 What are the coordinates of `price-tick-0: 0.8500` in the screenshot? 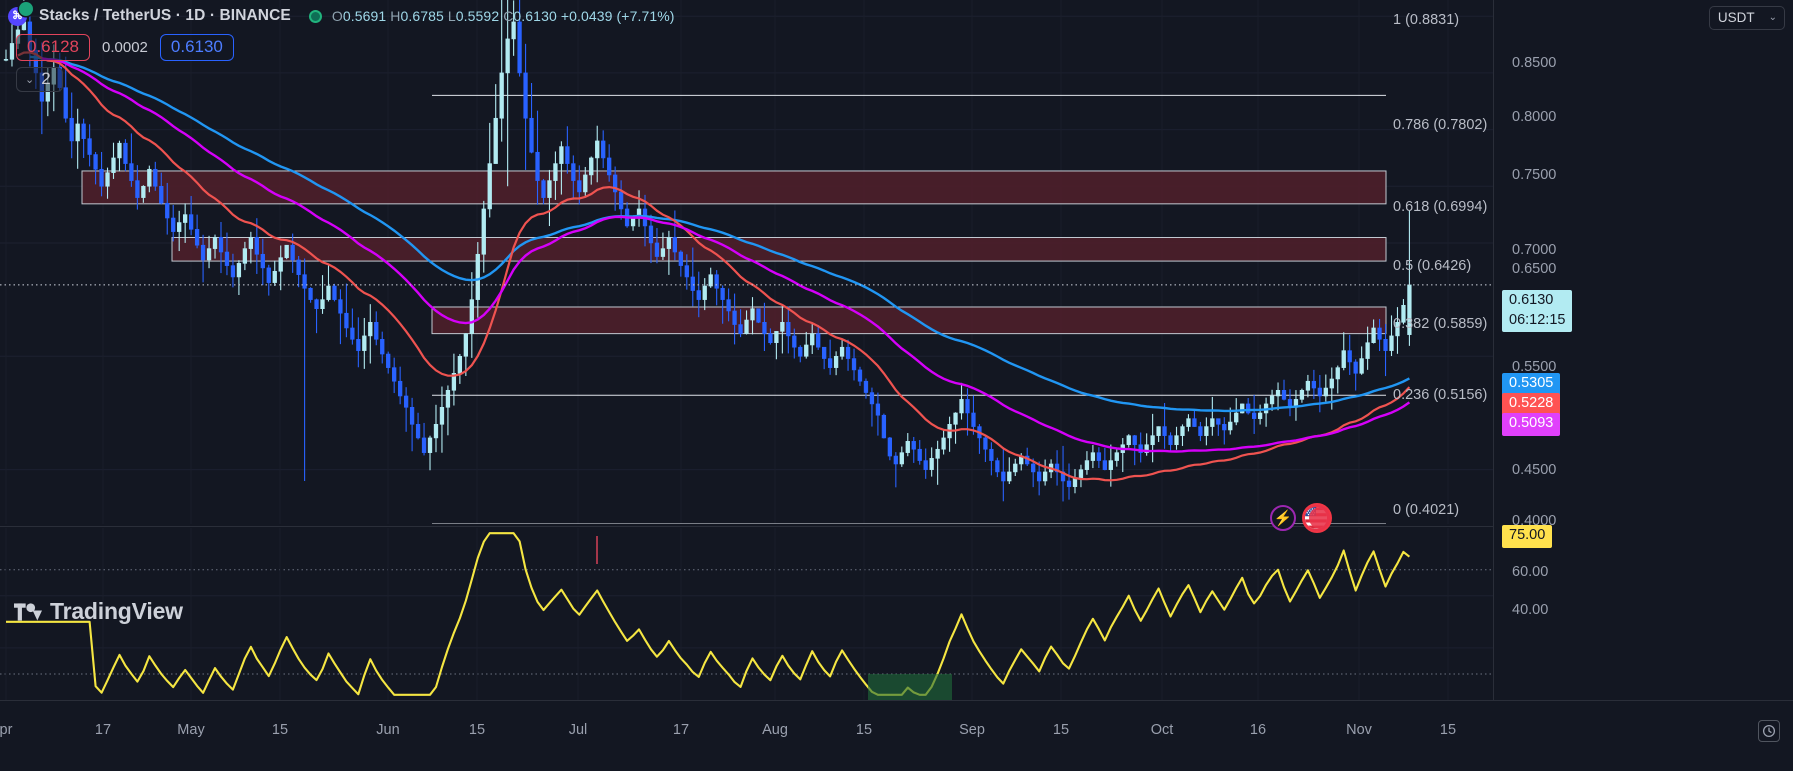 It's located at (1534, 63).